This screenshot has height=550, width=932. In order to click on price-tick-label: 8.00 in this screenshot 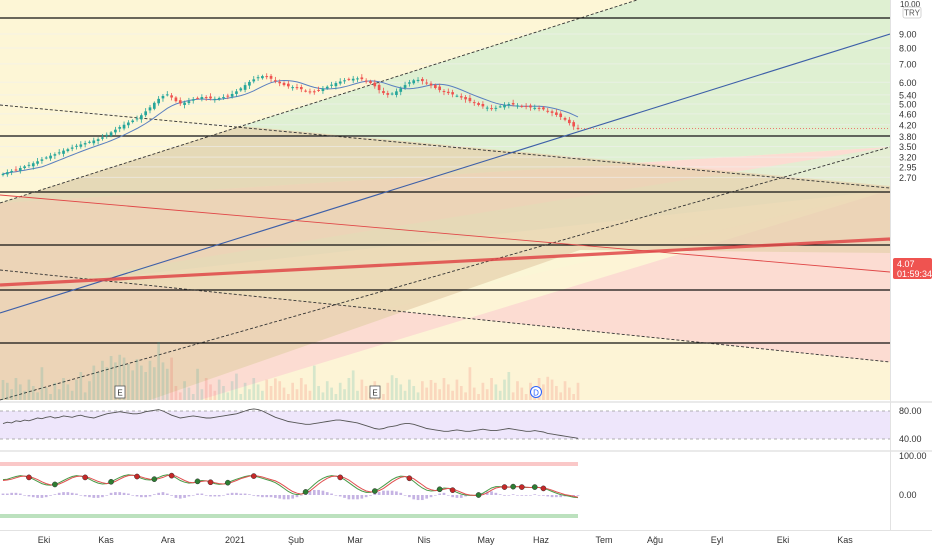, I will do `click(908, 49)`.